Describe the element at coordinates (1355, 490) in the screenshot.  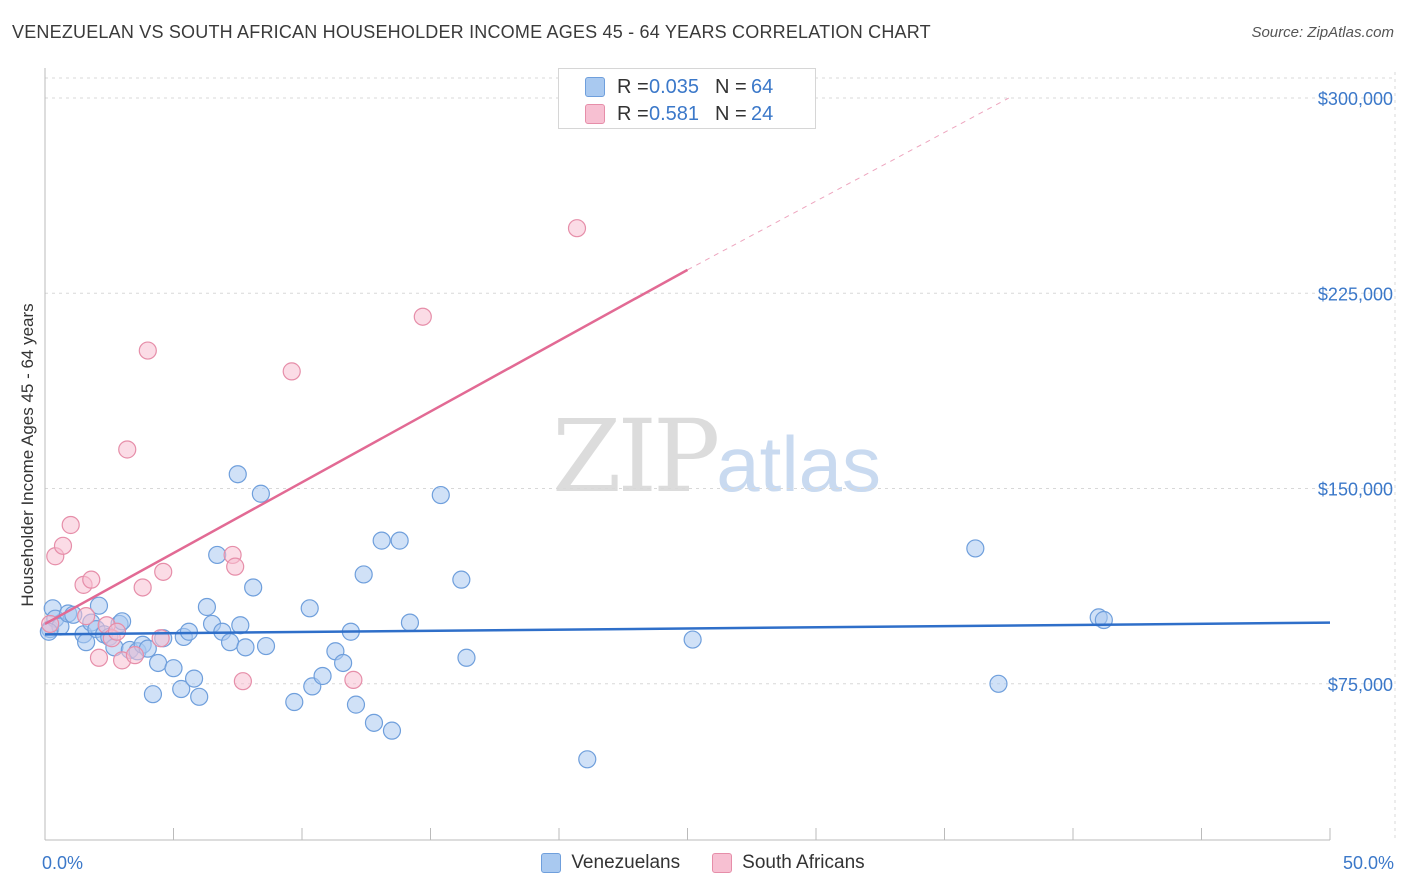
I see `y-tick-label: $150,000` at that location.